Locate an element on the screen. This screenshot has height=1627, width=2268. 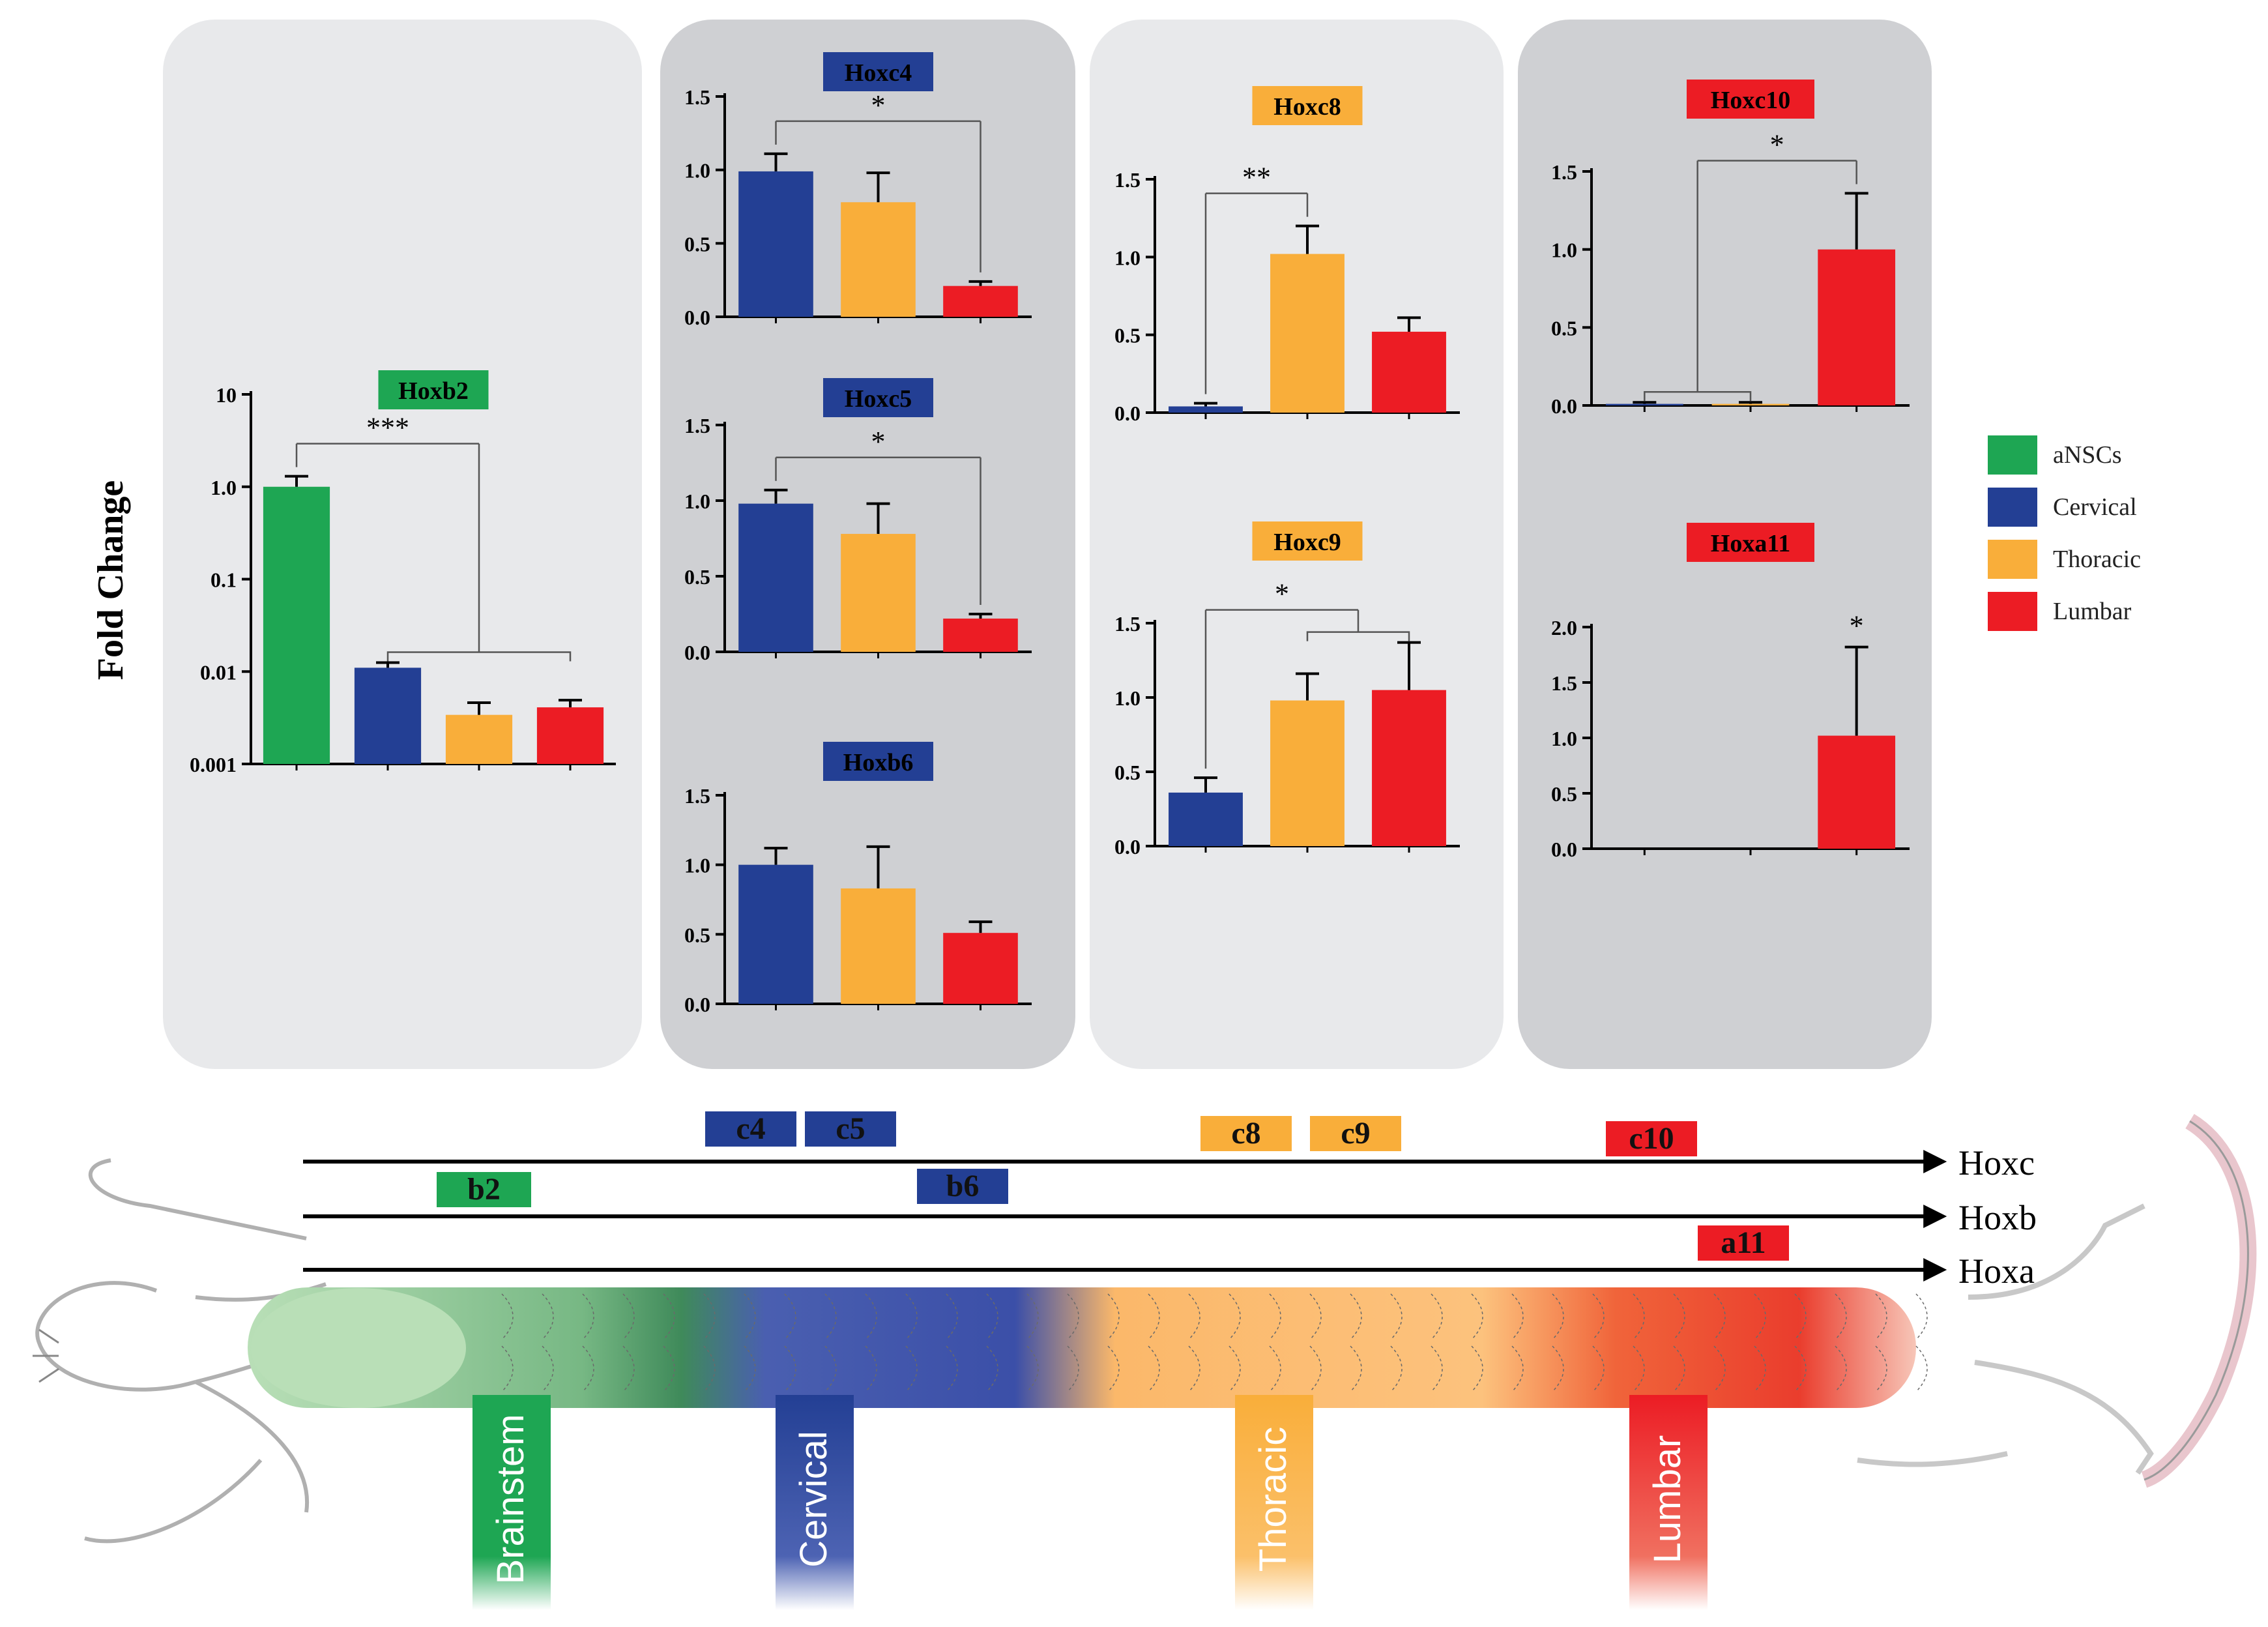
gene-tag-c5 is located at coordinates (850, 1129).